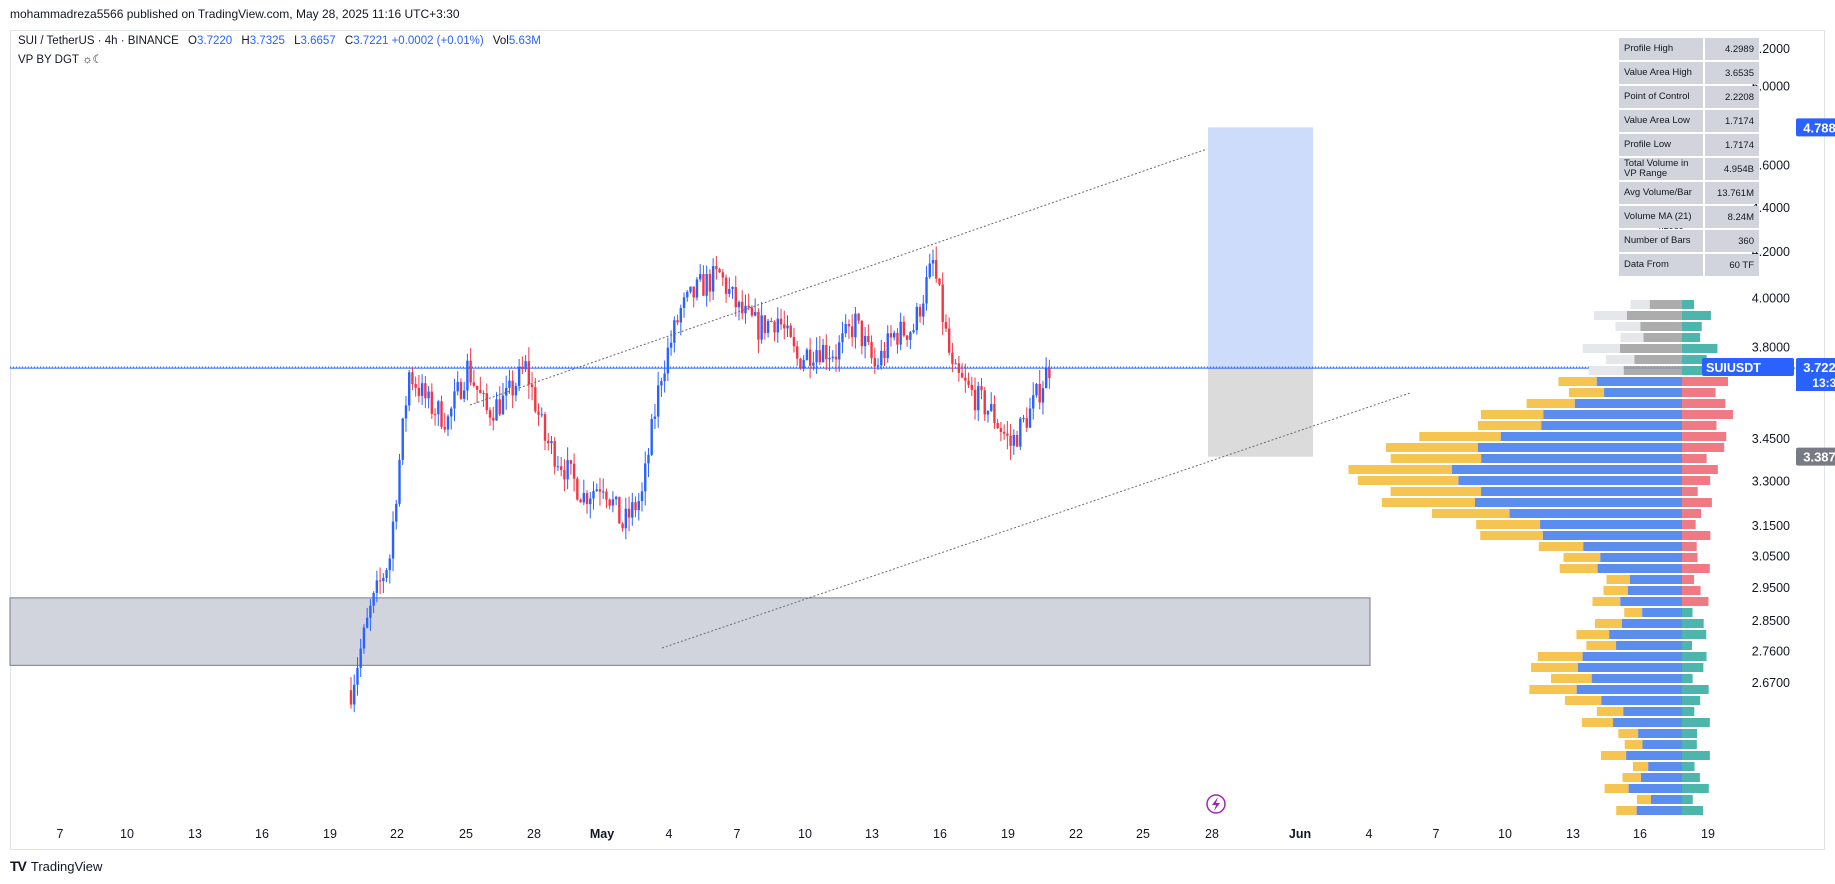 This screenshot has height=884, width=1835. What do you see at coordinates (1823, 383) in the screenshot?
I see `countdown-text: 13:30` at bounding box center [1823, 383].